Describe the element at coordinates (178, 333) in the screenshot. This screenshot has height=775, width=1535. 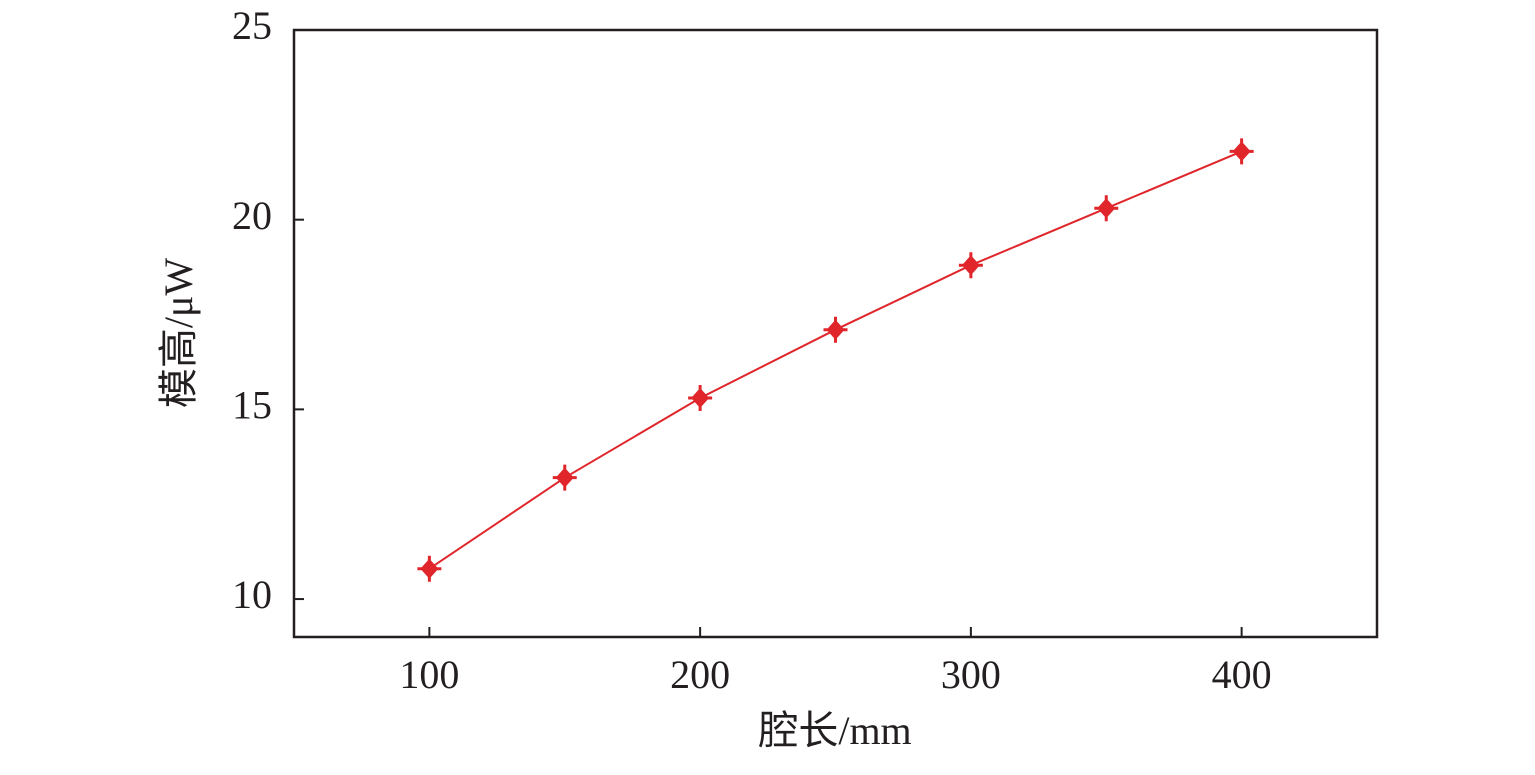
I see `y-axis-label: 模高/μW` at that location.